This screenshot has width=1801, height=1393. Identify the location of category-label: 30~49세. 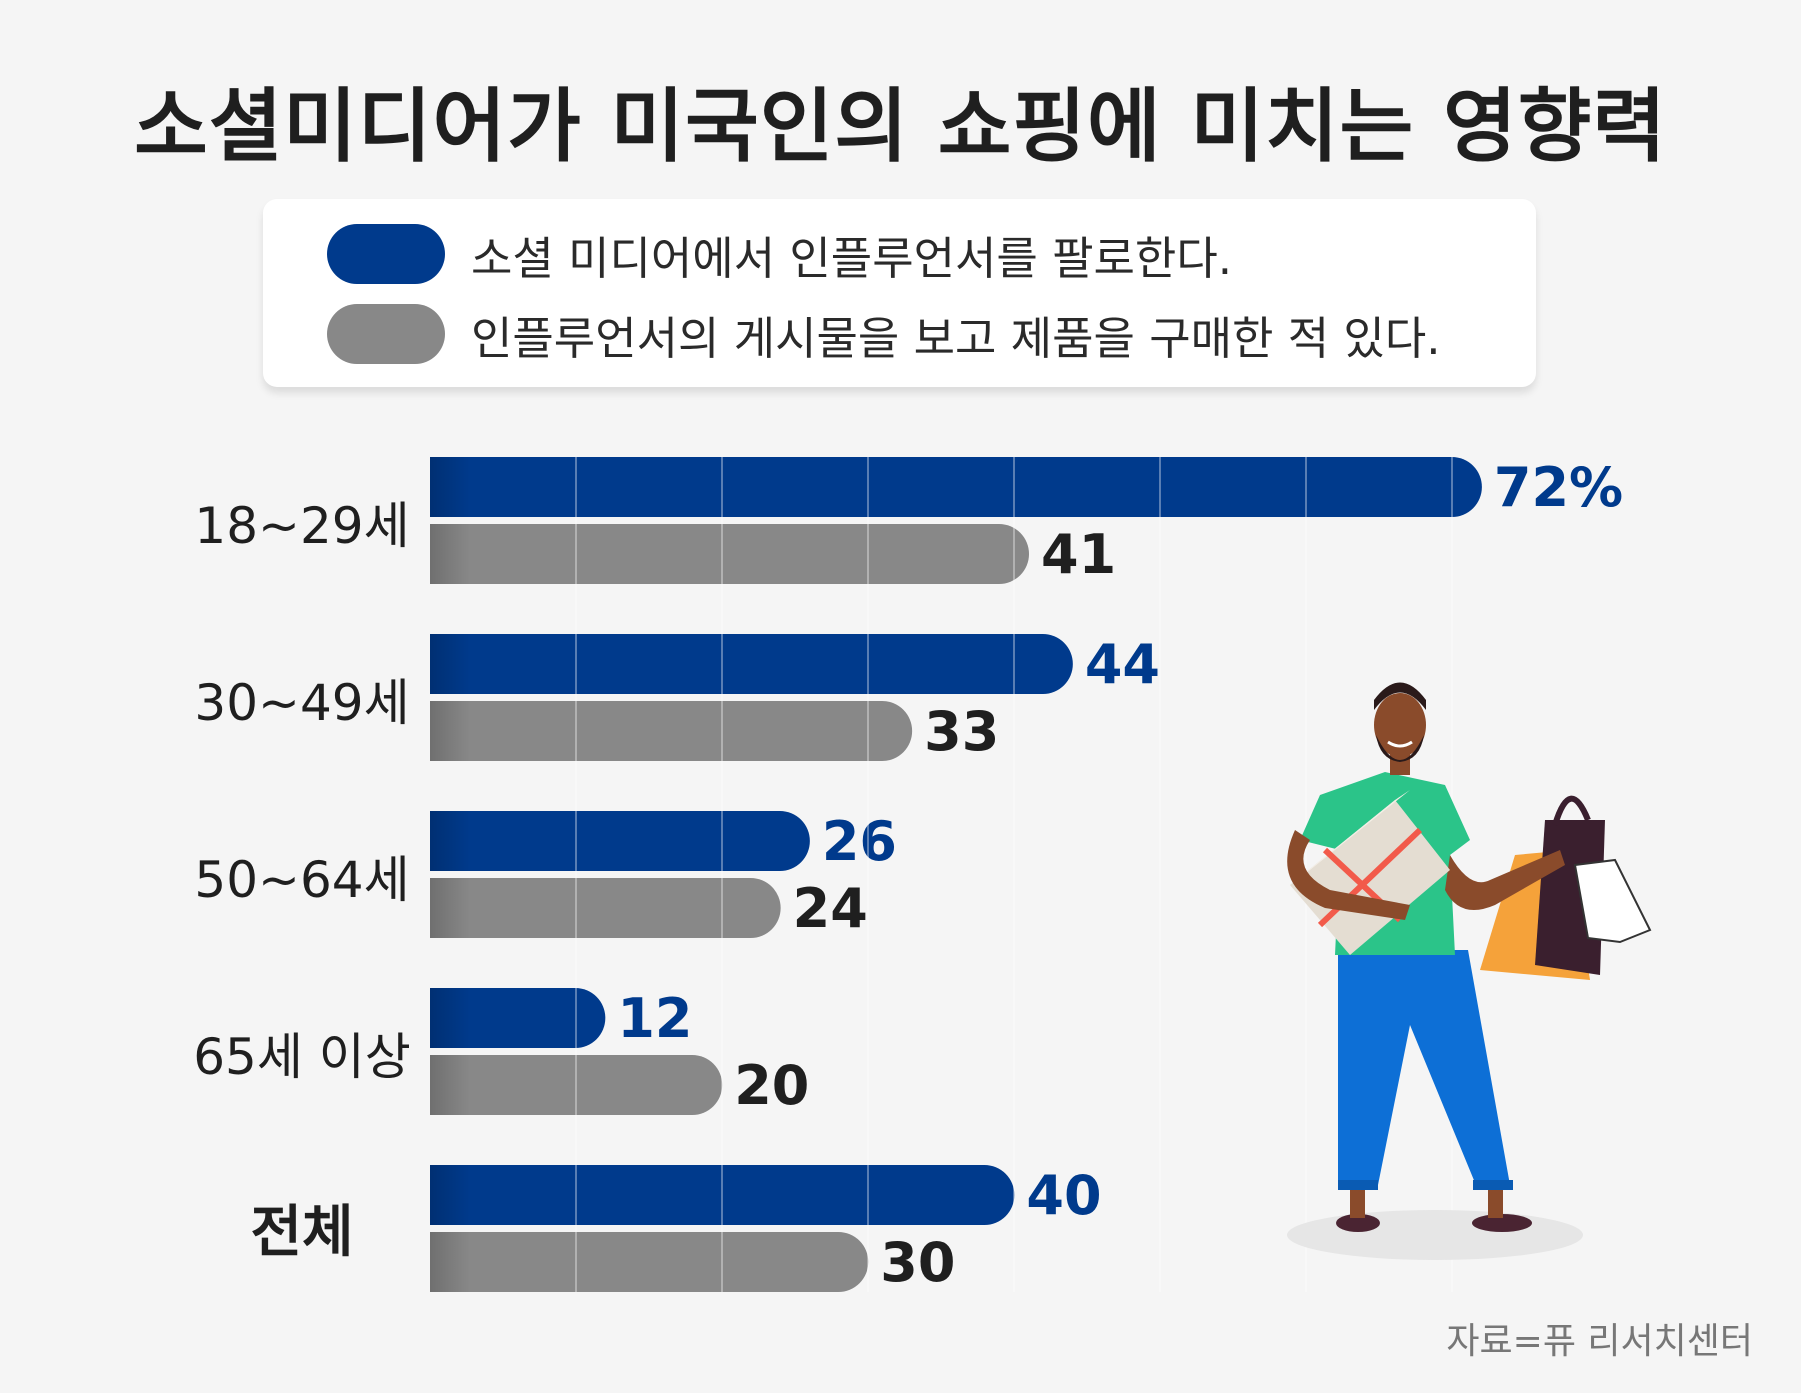
(301, 703).